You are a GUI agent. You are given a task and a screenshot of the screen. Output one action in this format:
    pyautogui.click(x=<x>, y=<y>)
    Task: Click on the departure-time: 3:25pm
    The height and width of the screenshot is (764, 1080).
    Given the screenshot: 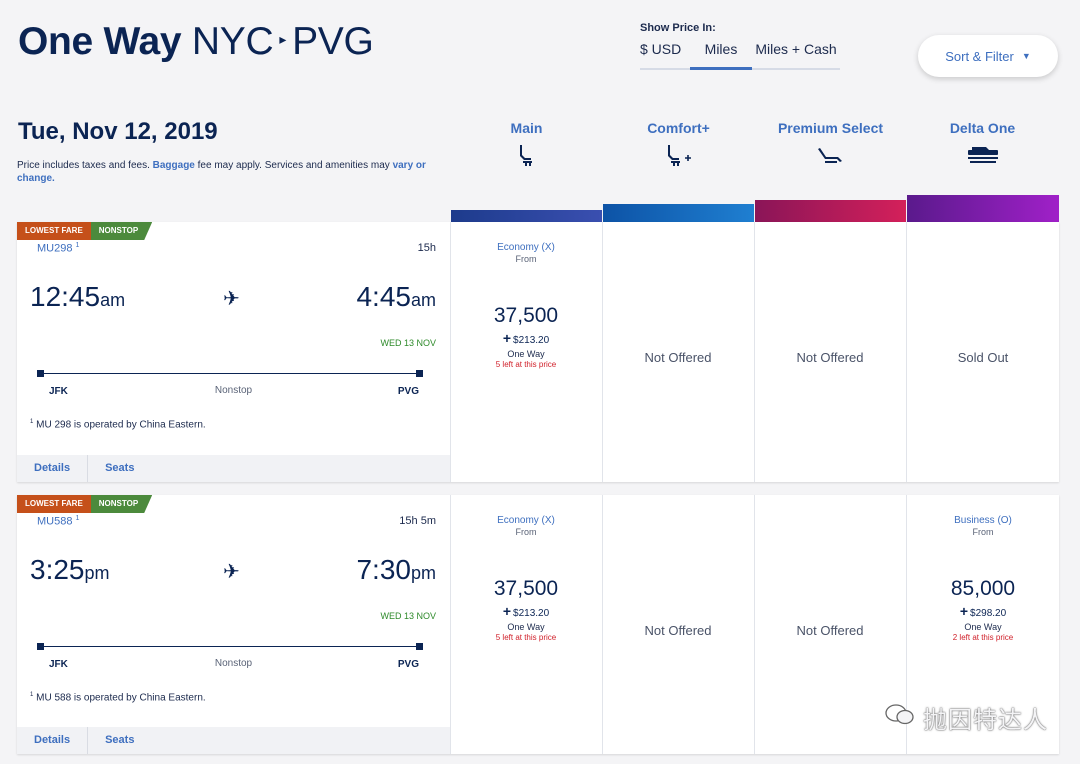 What is the action you would take?
    pyautogui.click(x=70, y=570)
    